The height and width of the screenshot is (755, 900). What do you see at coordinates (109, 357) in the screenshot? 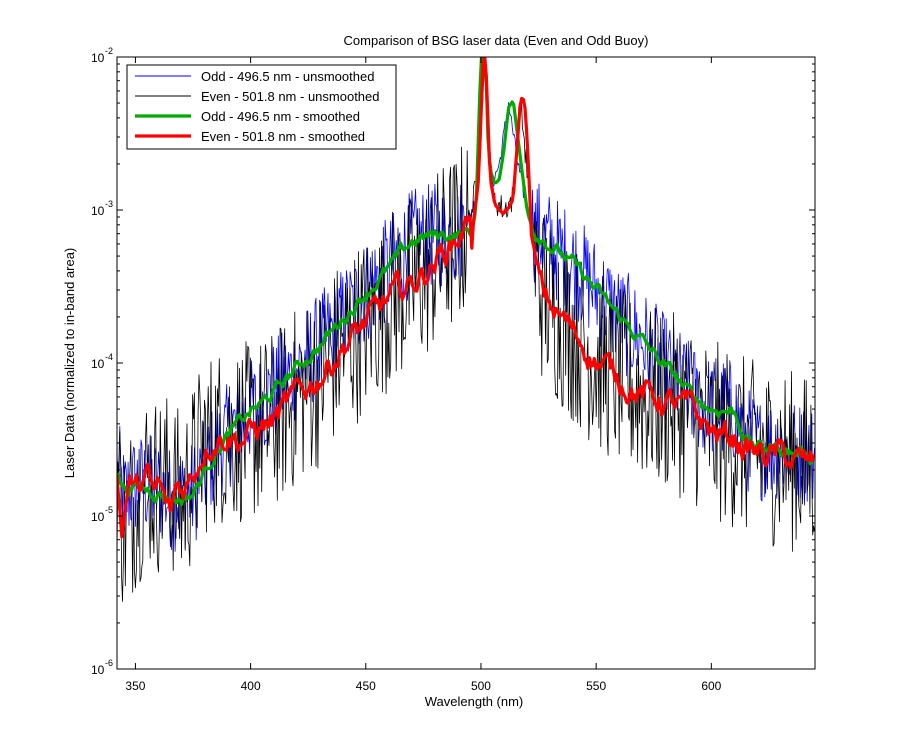
I see `y-tick-exponent: -4` at bounding box center [109, 357].